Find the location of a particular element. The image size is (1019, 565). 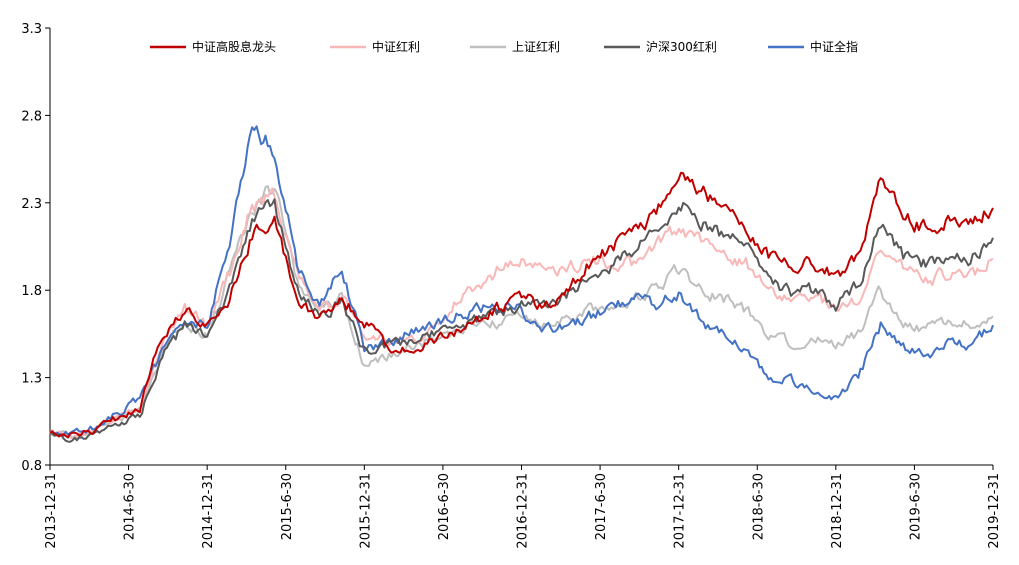

x-tick-label: 2014-12-31 is located at coordinates (208, 511).